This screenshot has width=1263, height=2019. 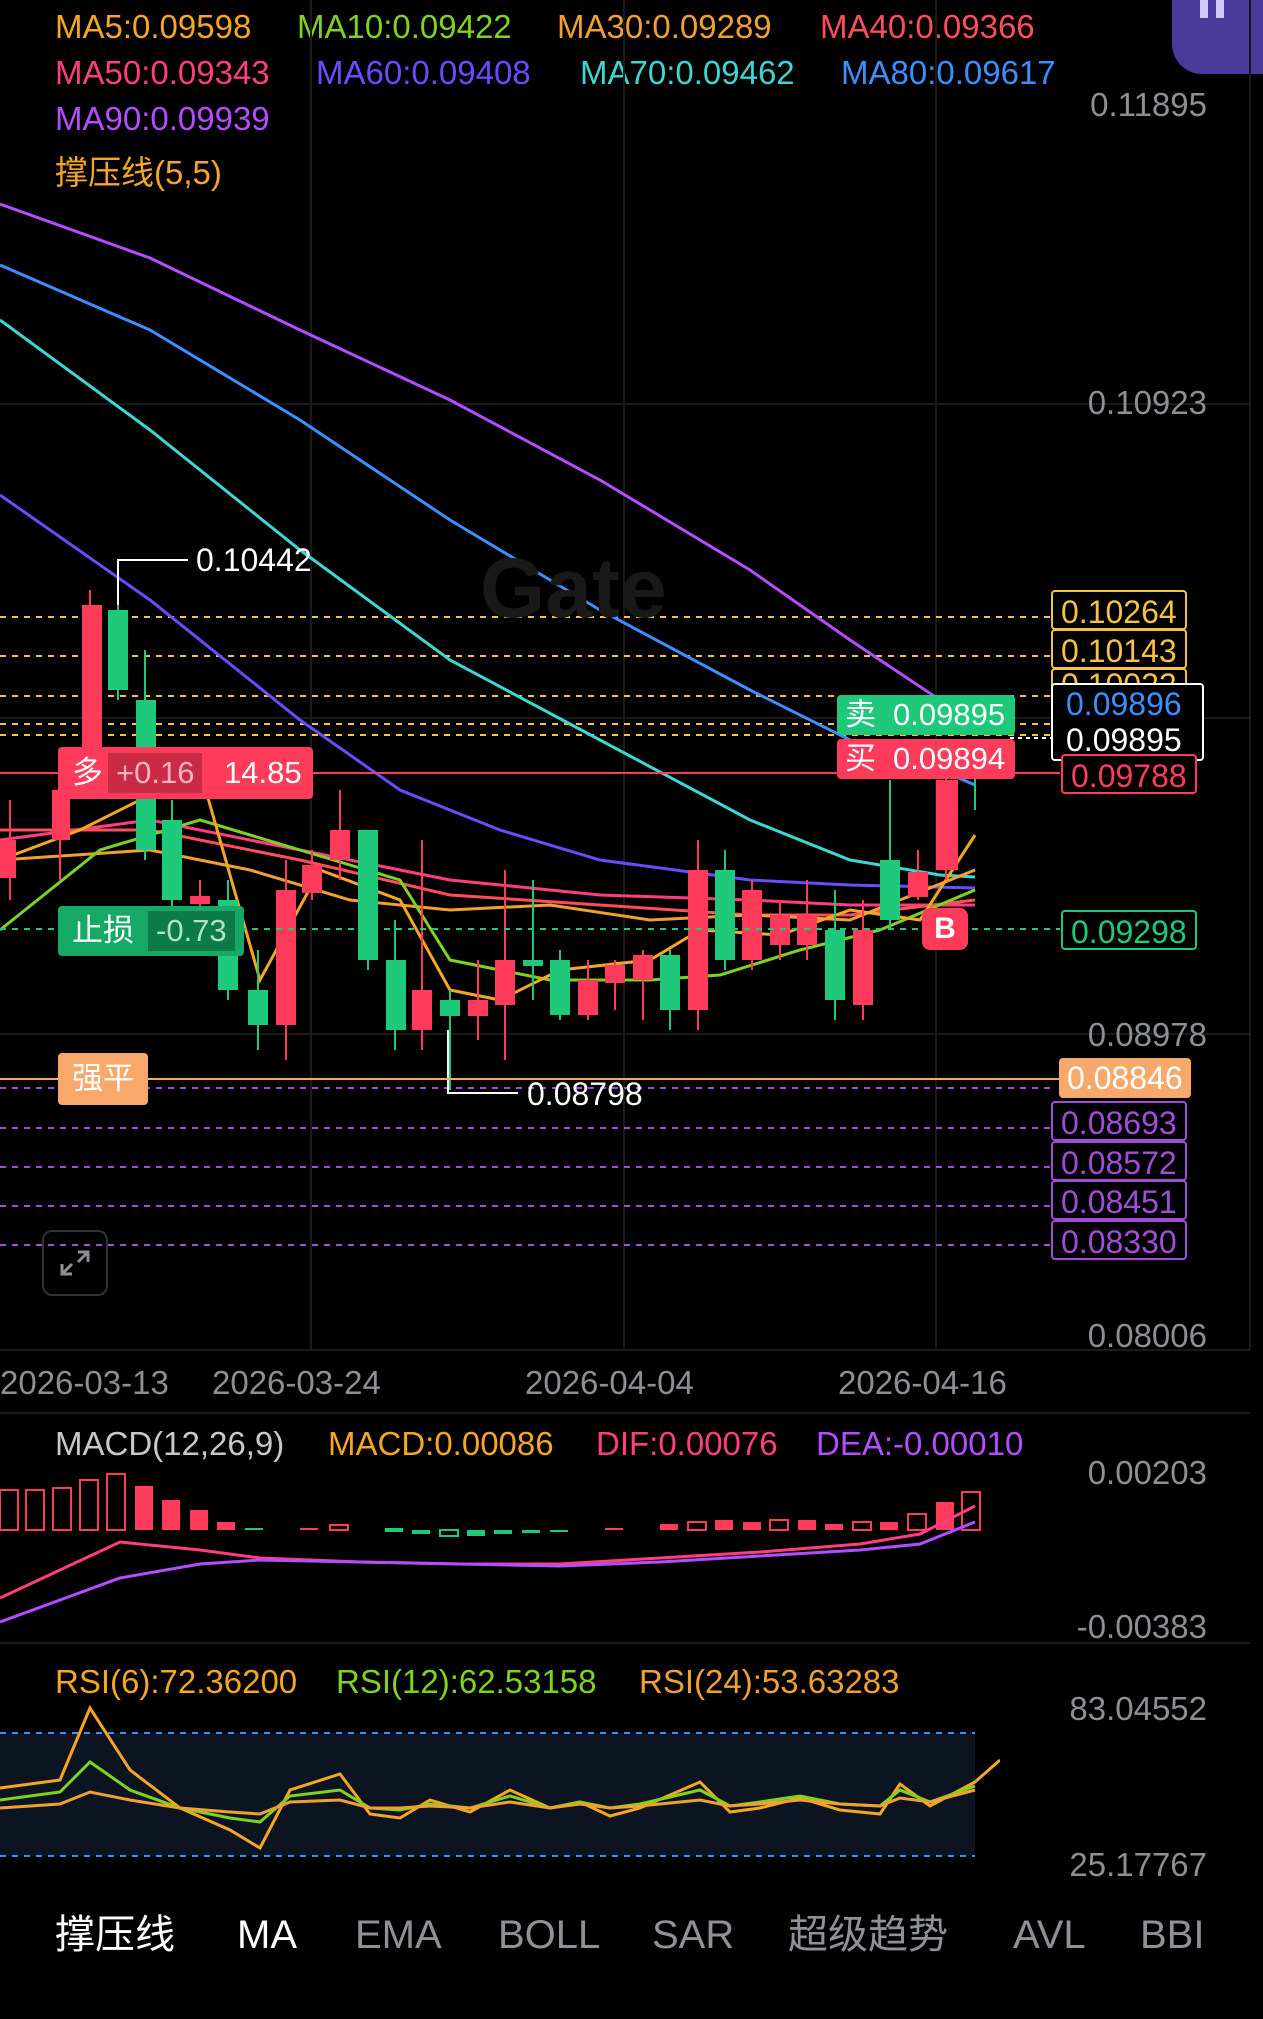 What do you see at coordinates (152, 582) in the screenshot?
I see `high-leader-line` at bounding box center [152, 582].